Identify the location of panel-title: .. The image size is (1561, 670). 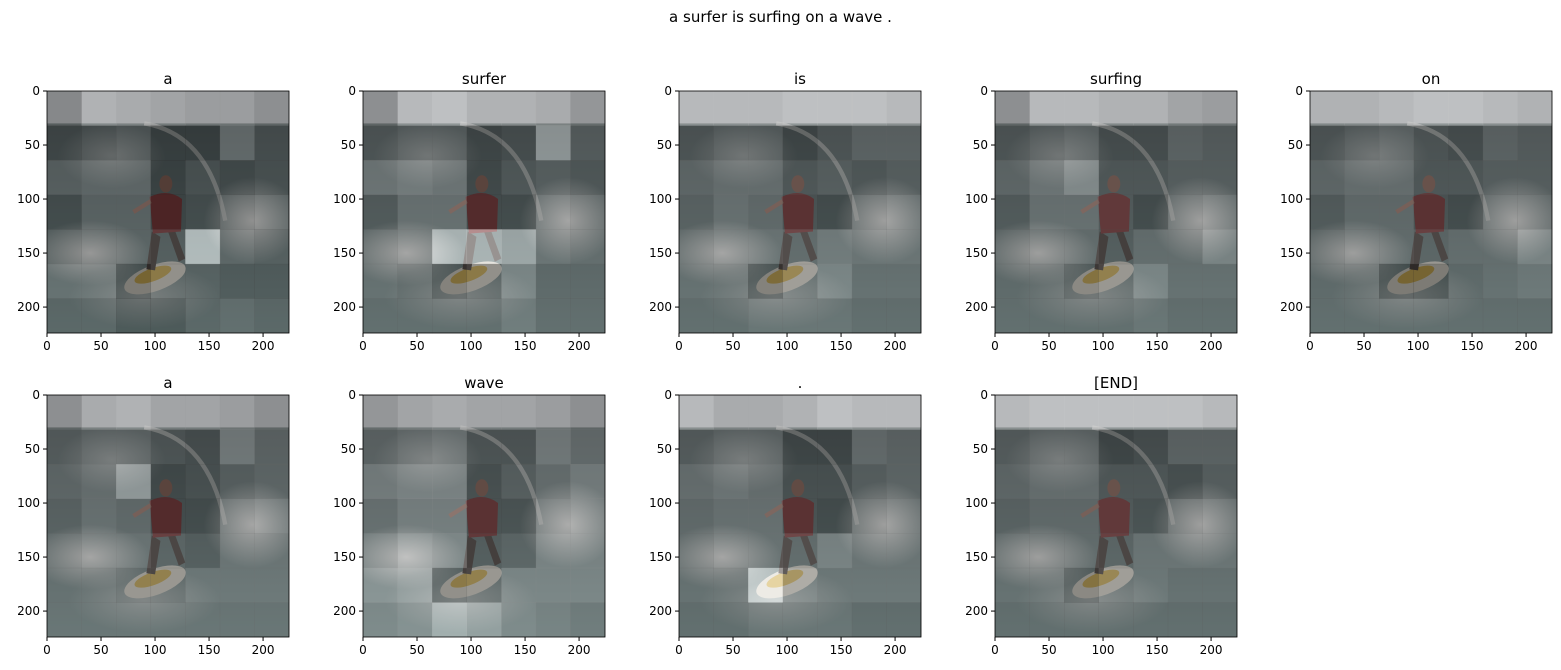
(800, 383).